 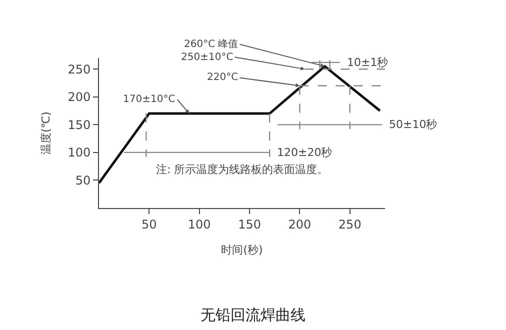 What do you see at coordinates (79, 69) in the screenshot?
I see `y-tick-label: 250` at bounding box center [79, 69].